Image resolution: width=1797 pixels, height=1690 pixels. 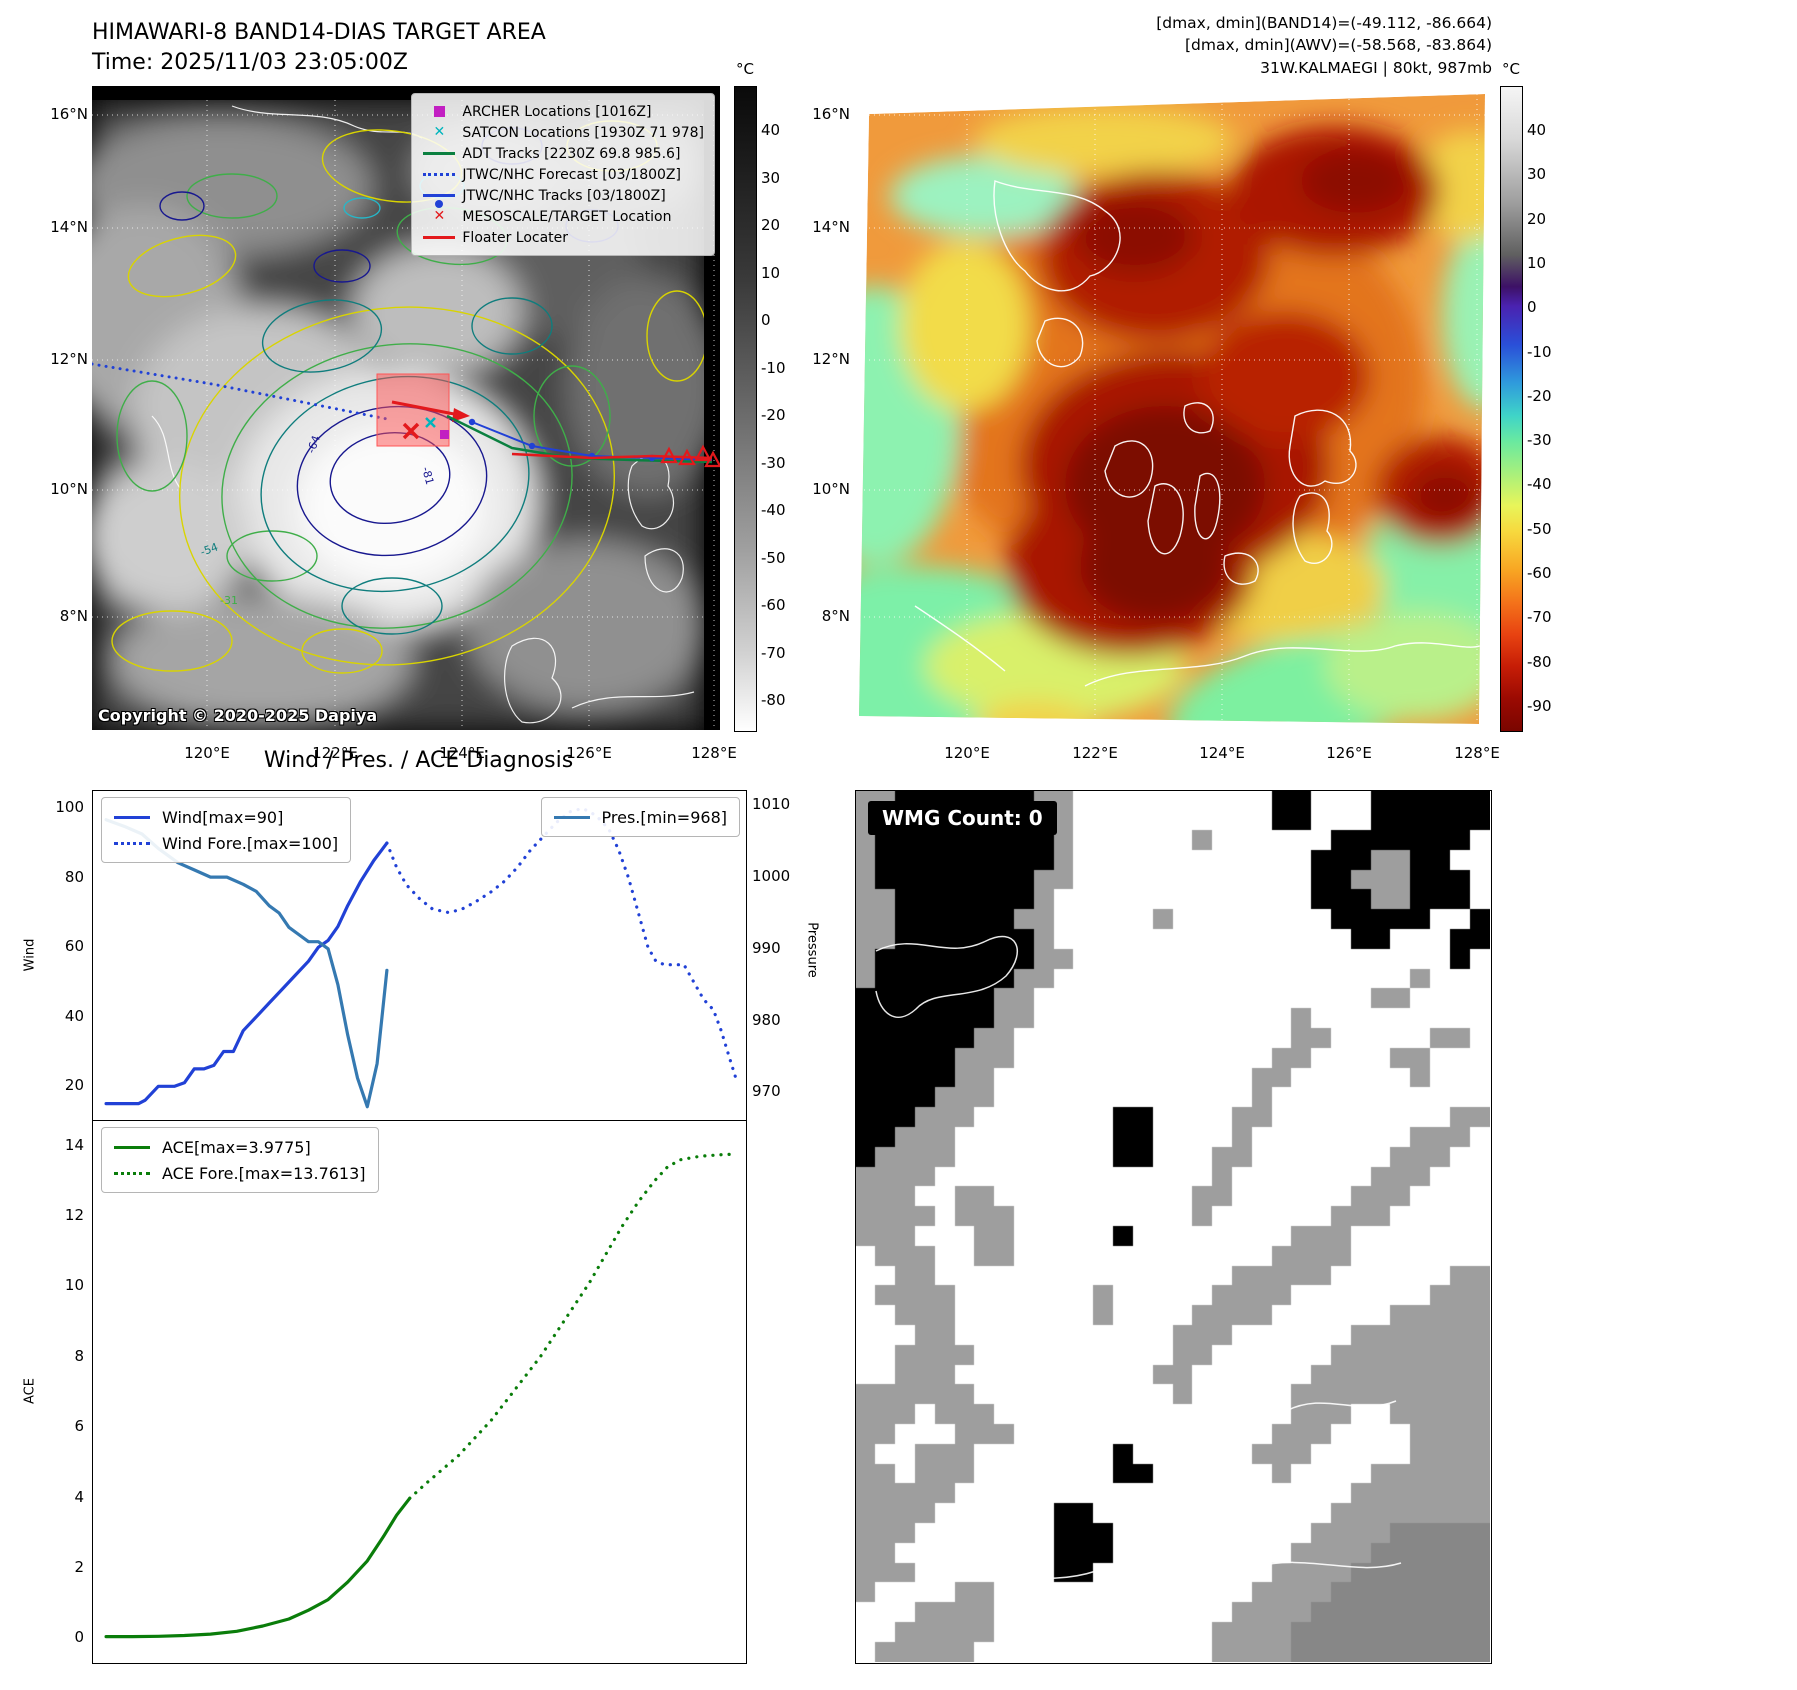 What do you see at coordinates (771, 804) in the screenshot?
I see `tick-label: 1010` at bounding box center [771, 804].